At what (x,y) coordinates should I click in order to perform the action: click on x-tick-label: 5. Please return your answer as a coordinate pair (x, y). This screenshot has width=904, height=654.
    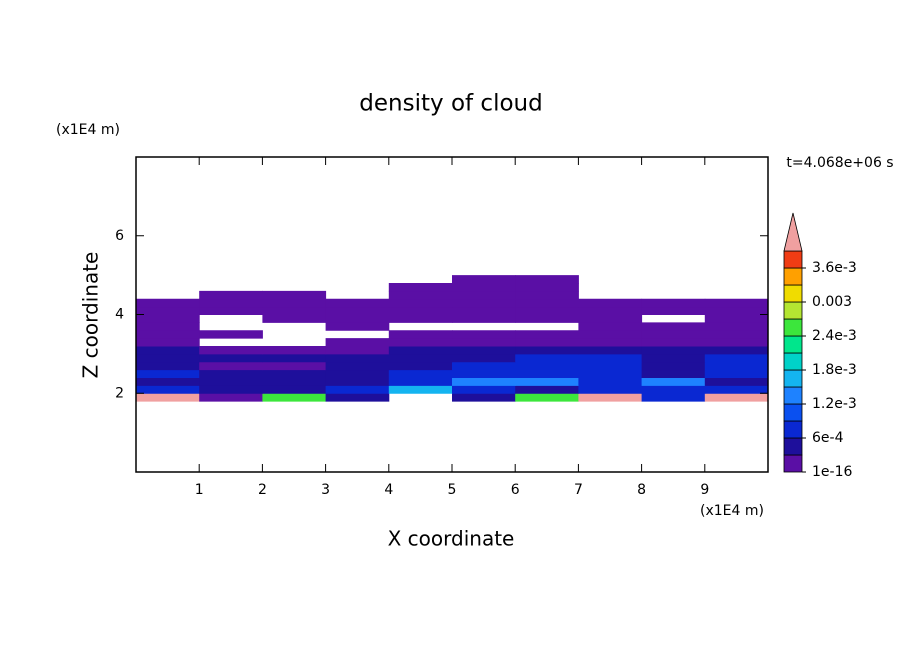
    Looking at the image, I should click on (452, 490).